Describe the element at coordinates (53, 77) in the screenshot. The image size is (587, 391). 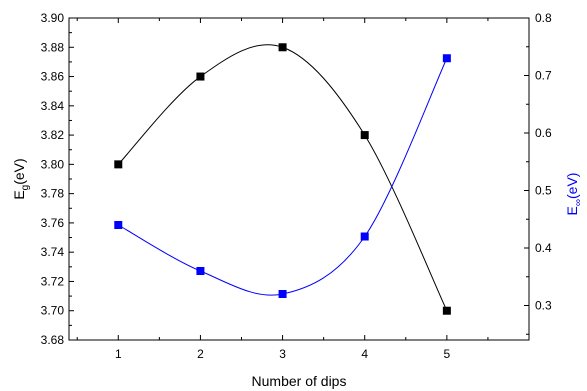
I see `left-tick-label: 3.86` at that location.